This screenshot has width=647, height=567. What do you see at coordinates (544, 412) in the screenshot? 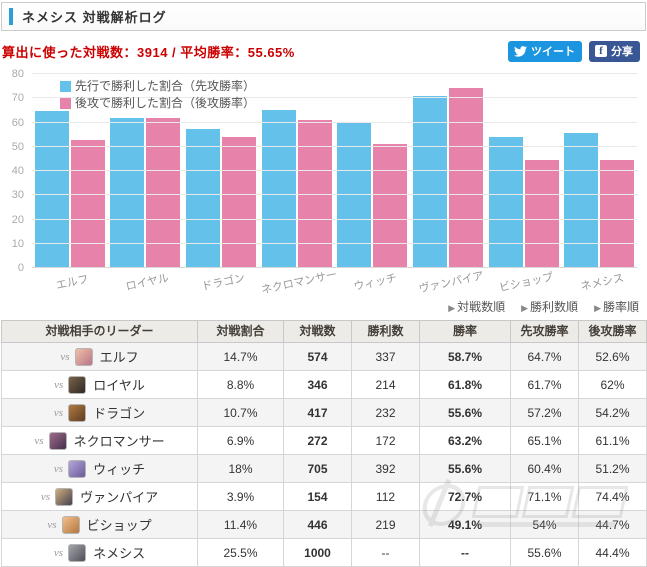
I see `cell-first-winrate: 57.2%` at bounding box center [544, 412].